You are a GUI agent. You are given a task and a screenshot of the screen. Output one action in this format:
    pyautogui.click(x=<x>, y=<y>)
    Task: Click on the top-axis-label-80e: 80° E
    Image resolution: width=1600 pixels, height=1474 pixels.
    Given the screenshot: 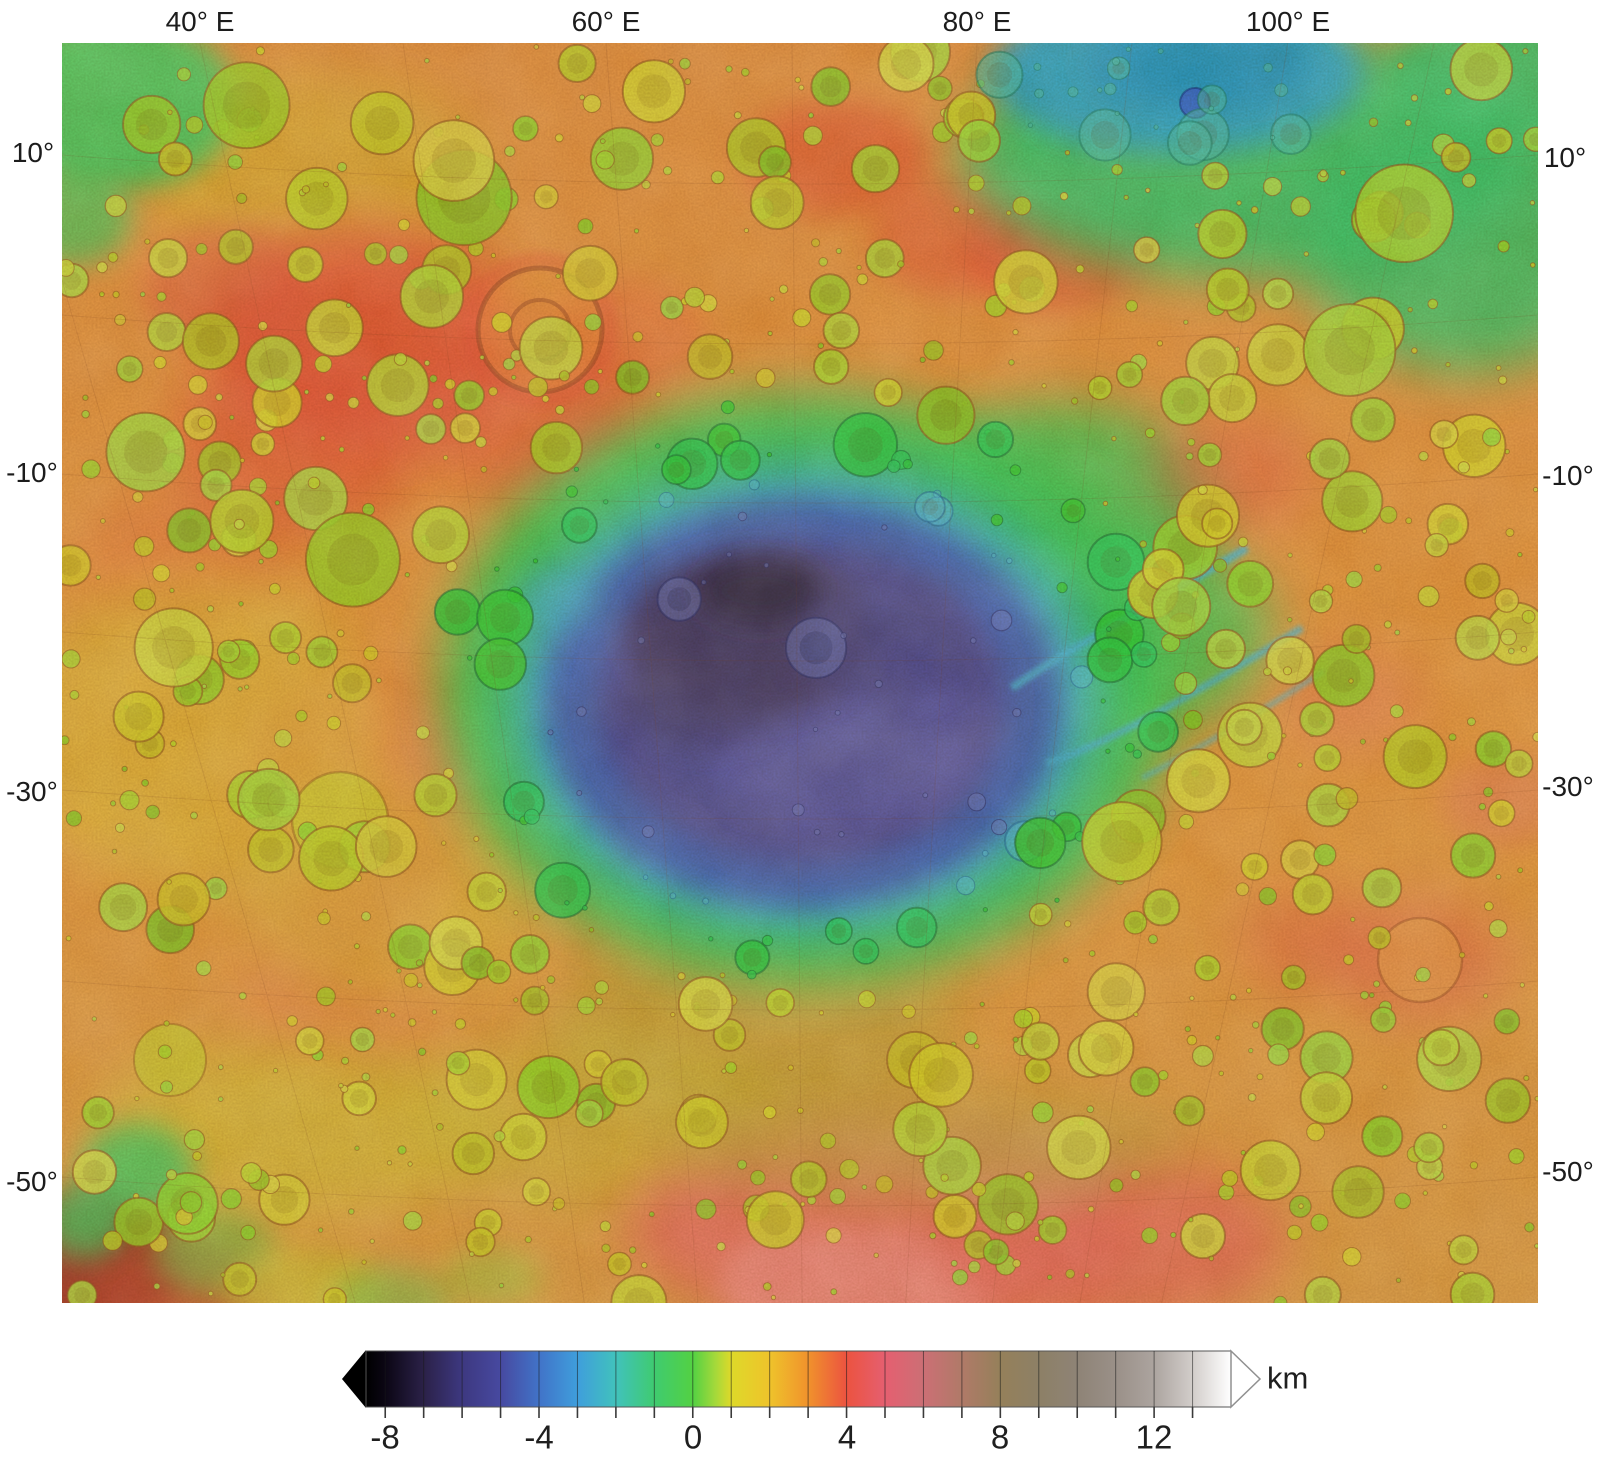 What is the action you would take?
    pyautogui.click(x=977, y=21)
    